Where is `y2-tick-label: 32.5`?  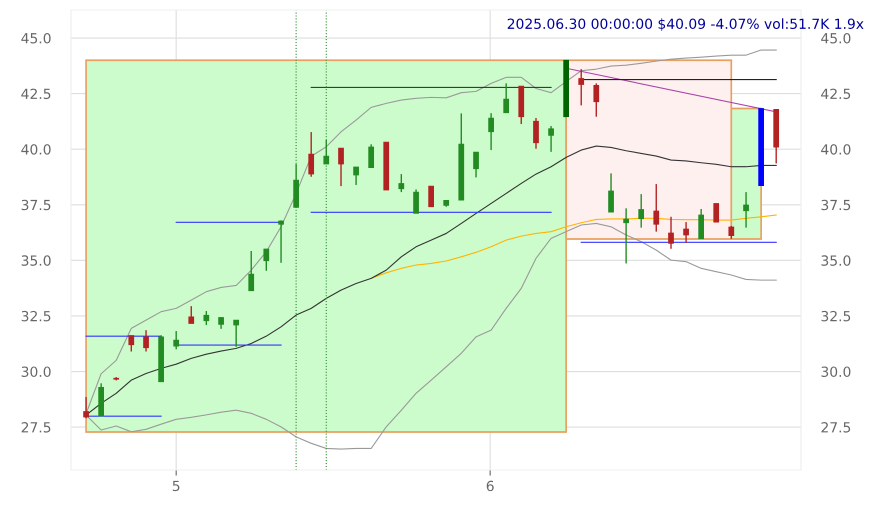 y2-tick-label: 32.5 is located at coordinates (836, 316).